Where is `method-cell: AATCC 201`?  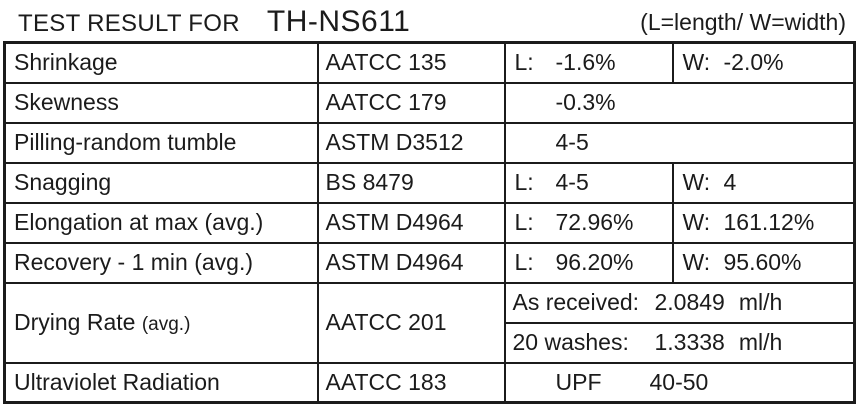
method-cell: AATCC 201 is located at coordinates (411, 322).